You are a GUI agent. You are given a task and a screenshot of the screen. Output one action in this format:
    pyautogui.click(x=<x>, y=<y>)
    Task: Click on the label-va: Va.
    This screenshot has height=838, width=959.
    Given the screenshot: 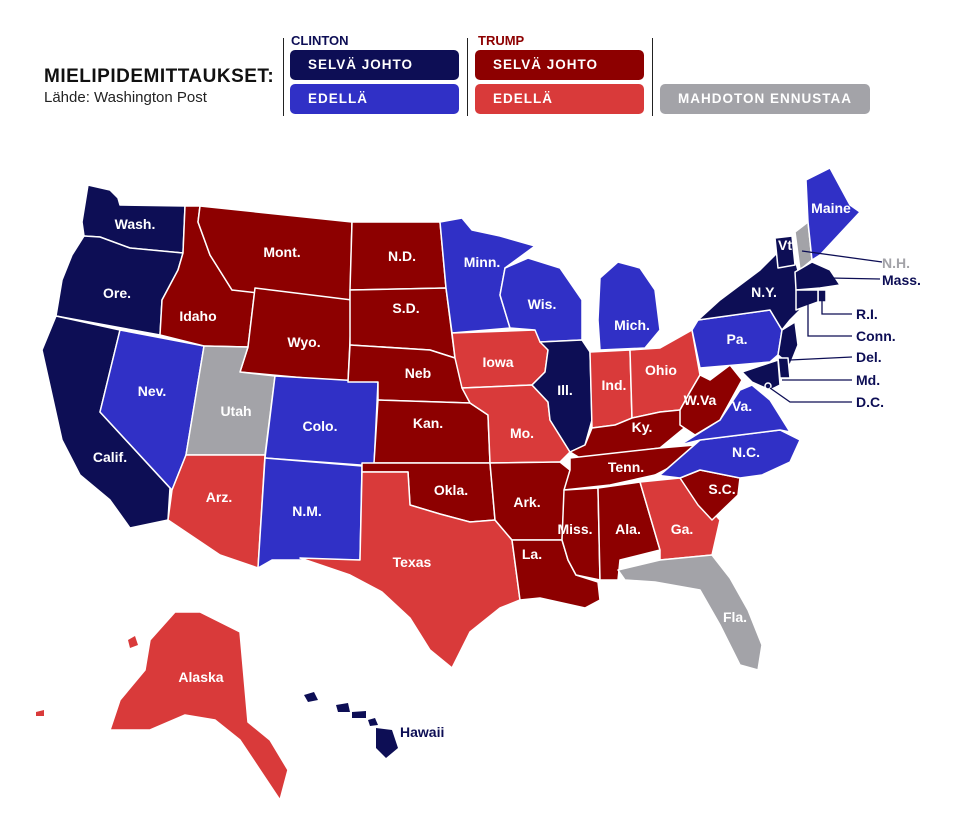 What is the action you would take?
    pyautogui.click(x=742, y=406)
    